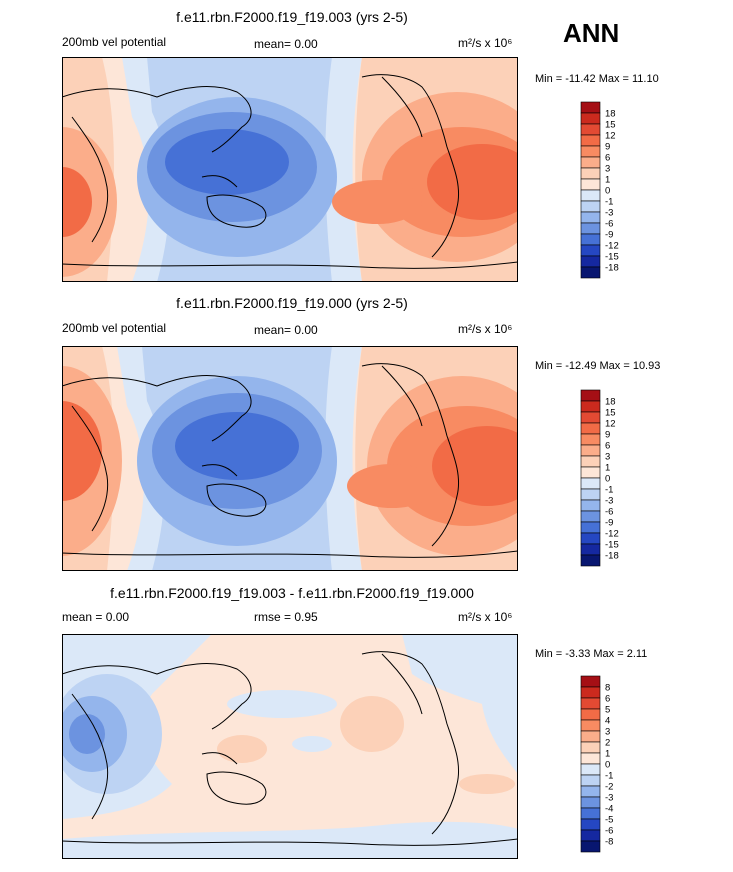  Describe the element at coordinates (609, 842) in the screenshot. I see `colorbar-label: -8` at that location.